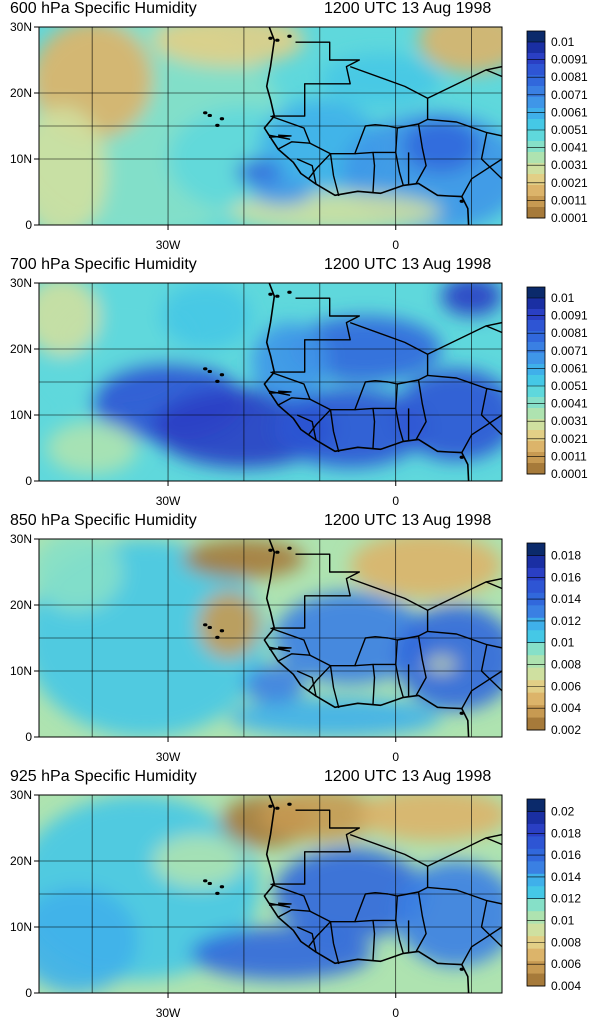  I want to click on colorbar-label: 0.0001, so click(569, 474).